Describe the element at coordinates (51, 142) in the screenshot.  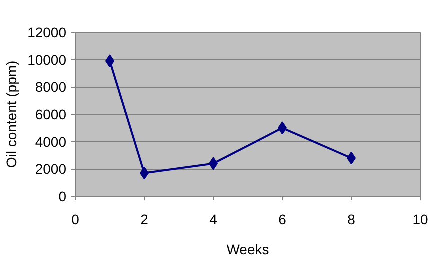
I see `y-tick-label: 4000` at that location.